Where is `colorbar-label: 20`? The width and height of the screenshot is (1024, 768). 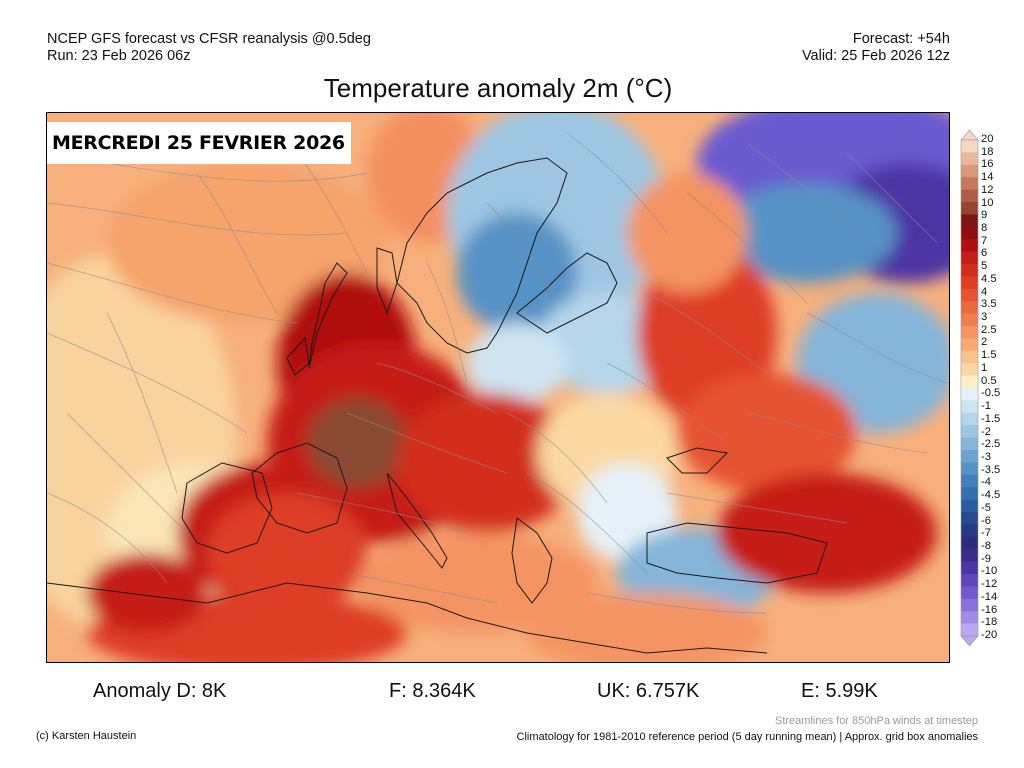
colorbar-label: 20 is located at coordinates (987, 139).